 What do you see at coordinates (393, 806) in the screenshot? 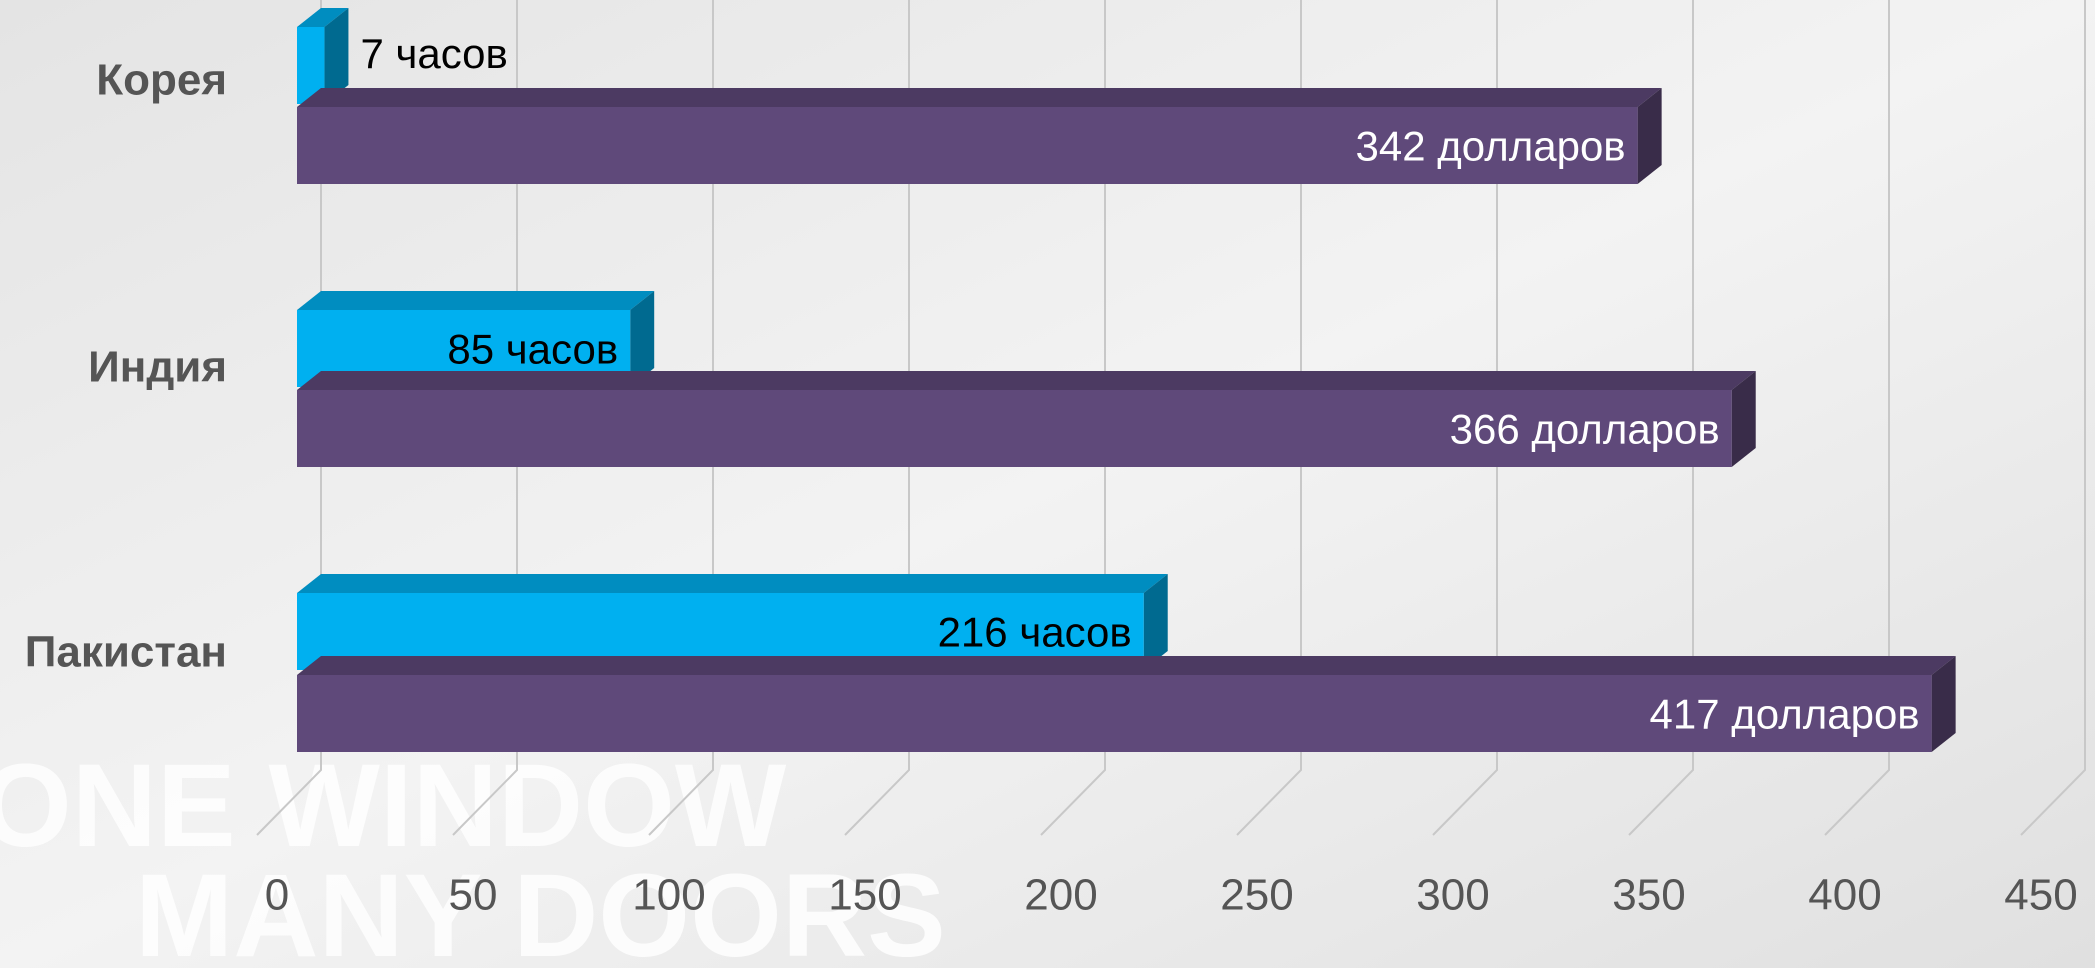
I see `watermark: ONE WINDOW` at bounding box center [393, 806].